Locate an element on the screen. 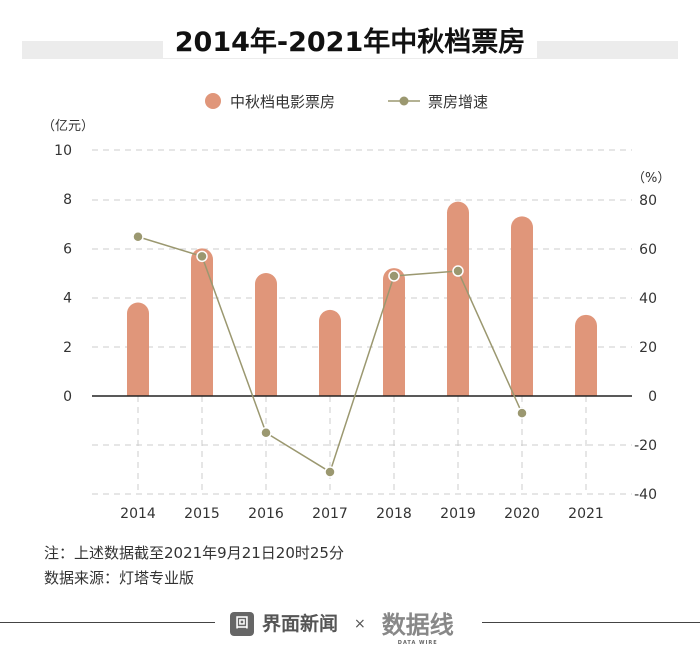  left-axis-label: （亿元） is located at coordinates (68, 126).